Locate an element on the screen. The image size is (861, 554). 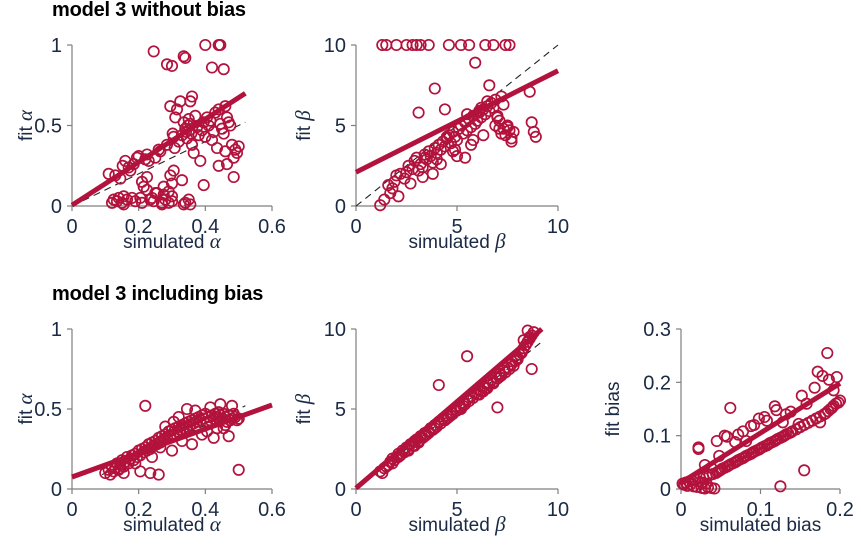
x-axis-label: simulated α is located at coordinates (172, 524).